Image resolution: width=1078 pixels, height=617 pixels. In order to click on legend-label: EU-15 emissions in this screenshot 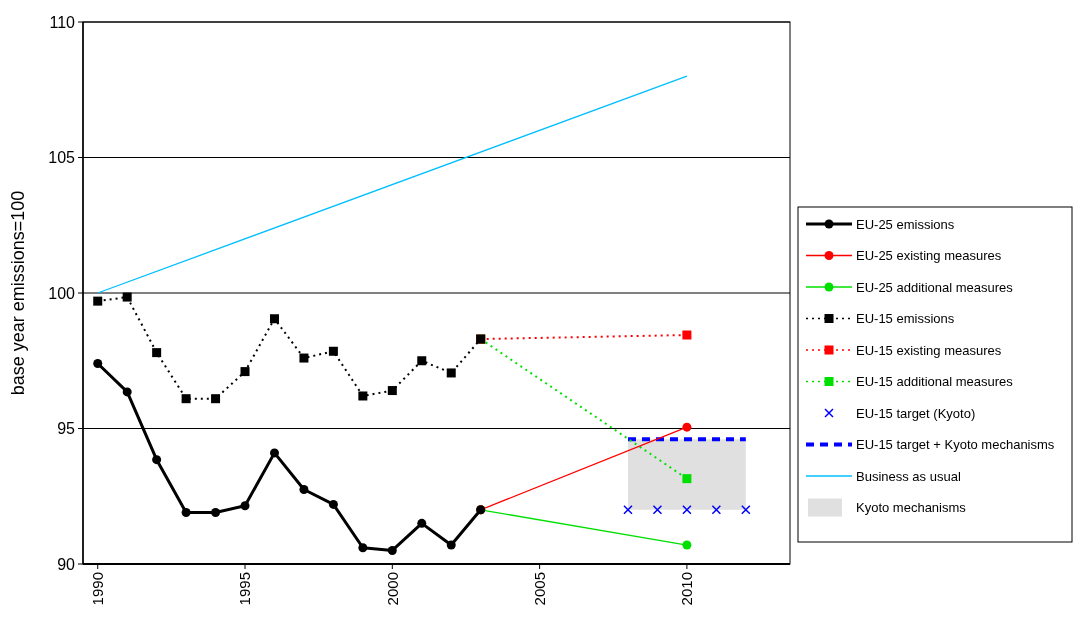, I will do `click(905, 319)`.